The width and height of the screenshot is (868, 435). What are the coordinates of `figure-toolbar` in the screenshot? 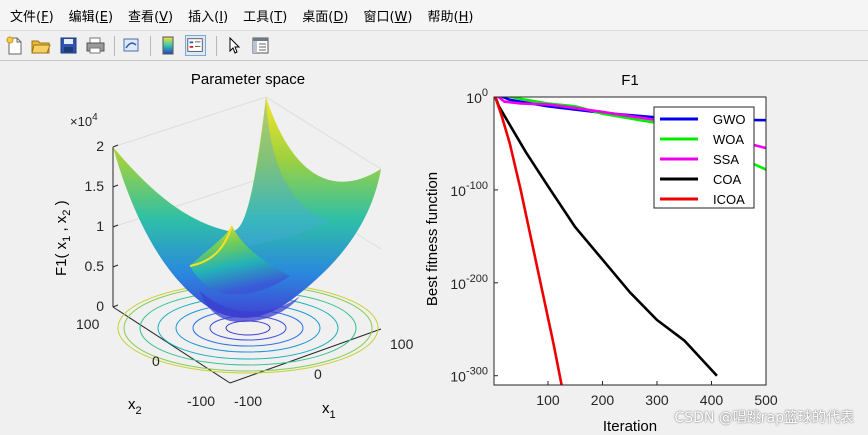 It's located at (434, 45).